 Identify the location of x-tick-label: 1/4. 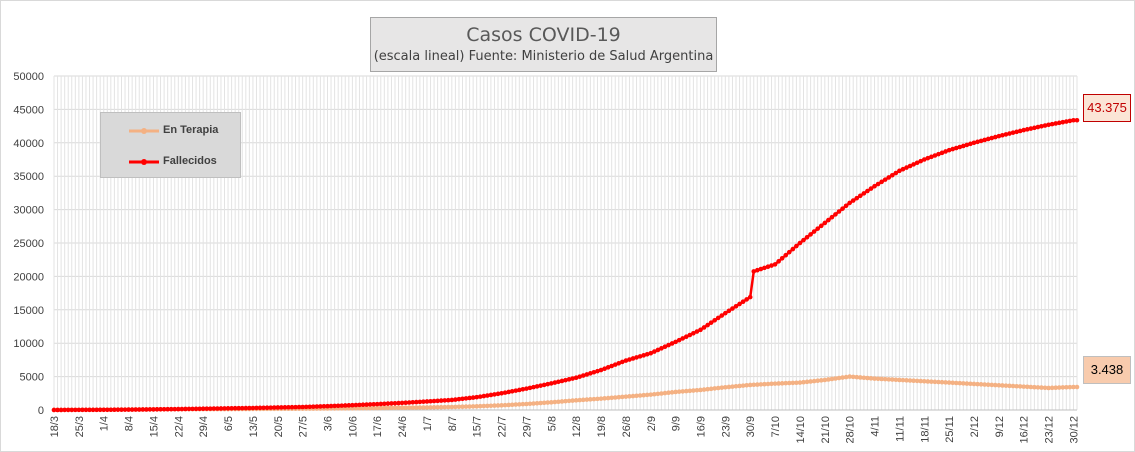
(105, 423).